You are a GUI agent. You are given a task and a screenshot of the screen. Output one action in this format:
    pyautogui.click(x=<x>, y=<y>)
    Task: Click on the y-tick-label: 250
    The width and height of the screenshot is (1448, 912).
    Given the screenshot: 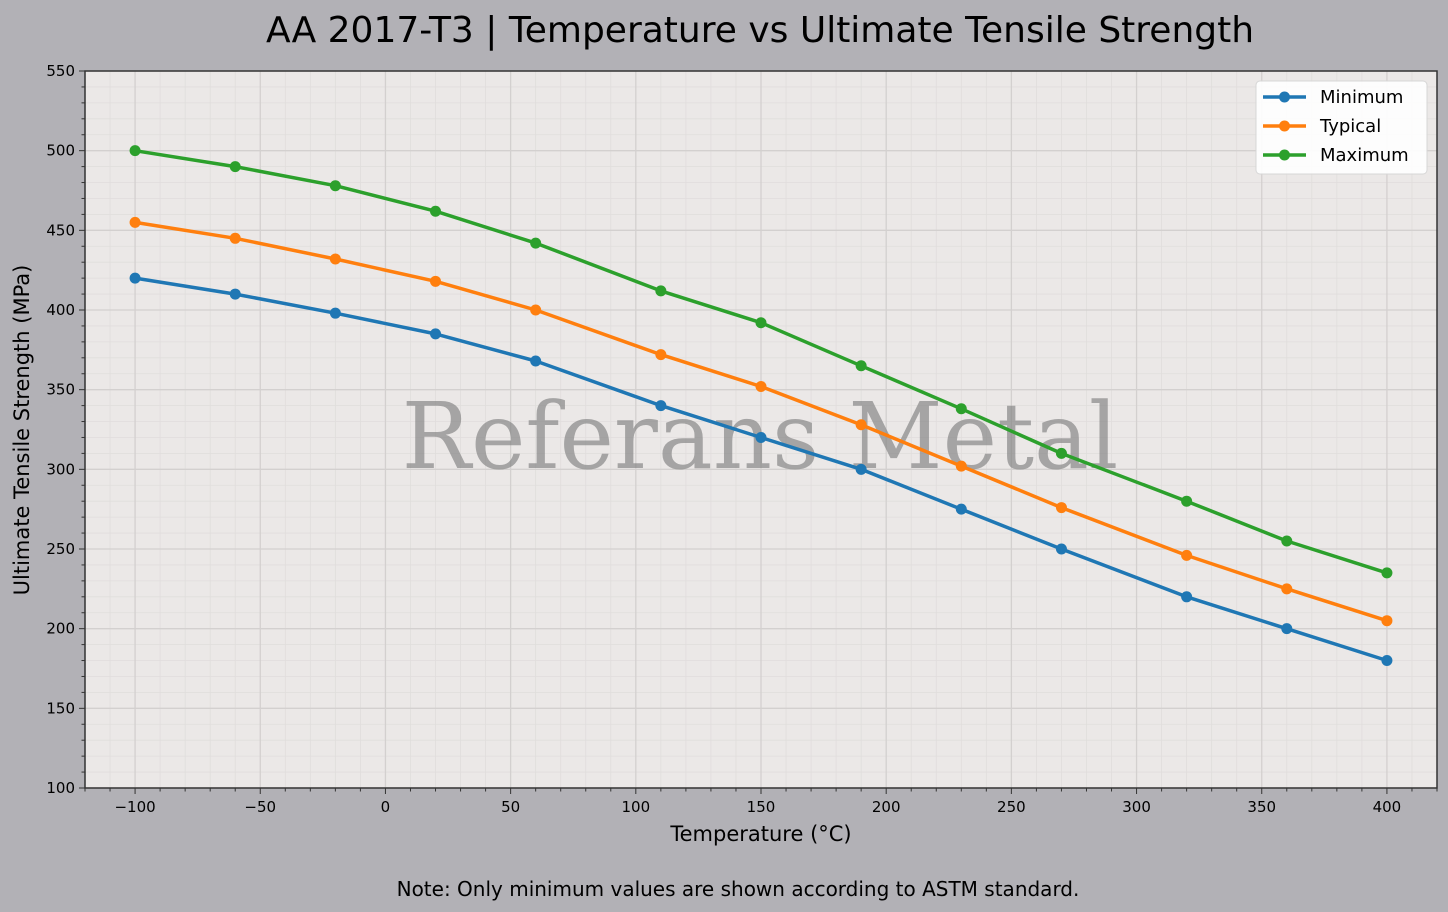 What is the action you would take?
    pyautogui.click(x=60, y=549)
    